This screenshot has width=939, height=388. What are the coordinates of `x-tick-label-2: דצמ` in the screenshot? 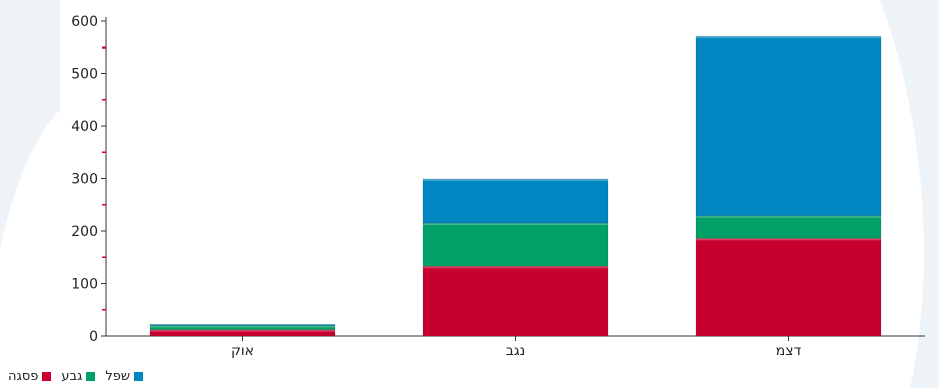 It's located at (789, 351).